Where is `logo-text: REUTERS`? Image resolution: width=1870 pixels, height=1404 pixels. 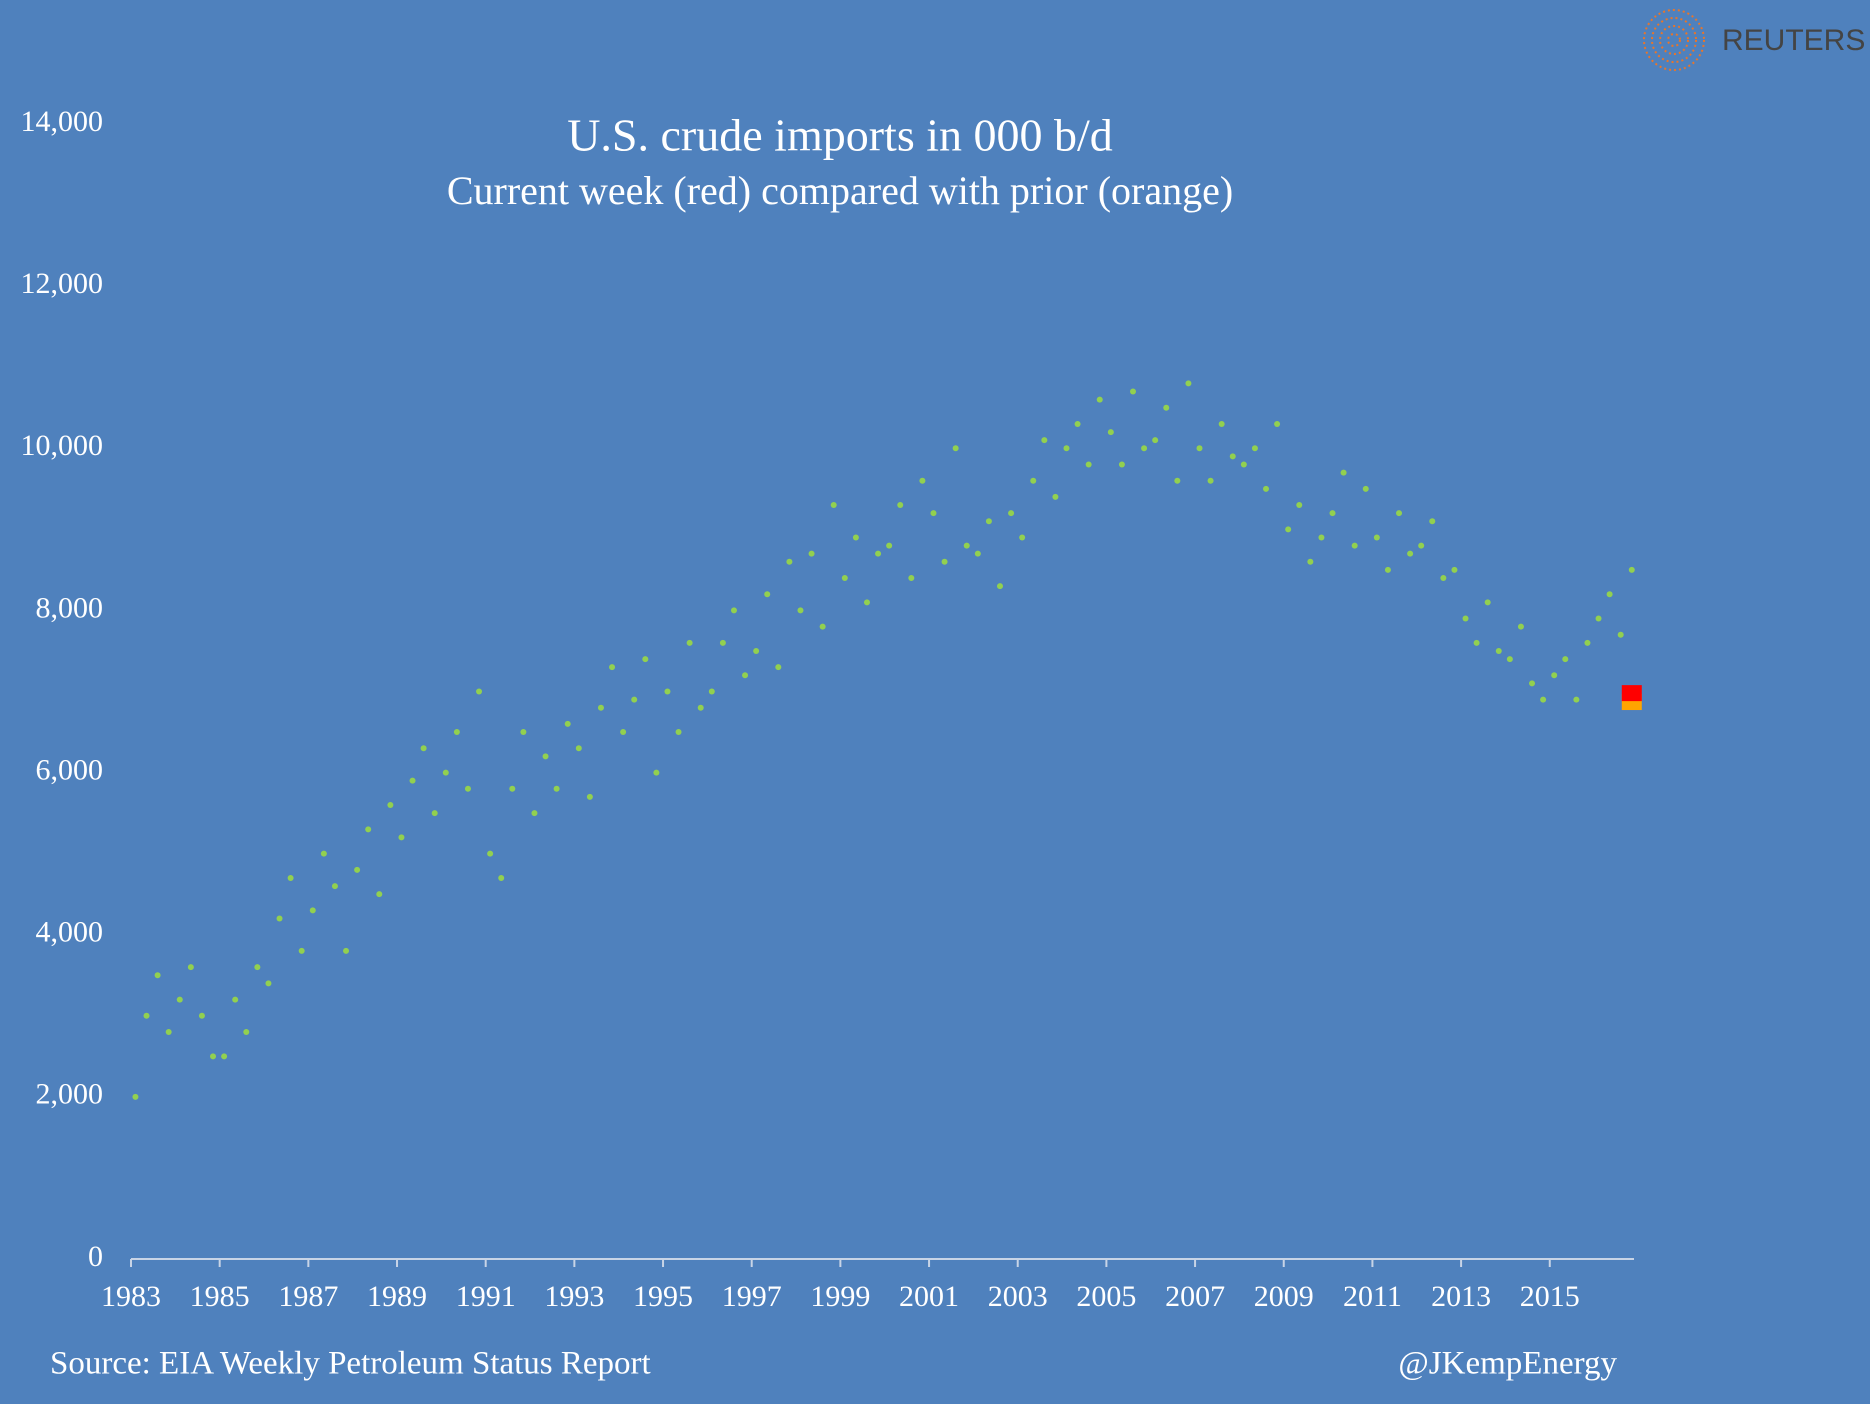 logo-text: REUTERS is located at coordinates (1793, 40).